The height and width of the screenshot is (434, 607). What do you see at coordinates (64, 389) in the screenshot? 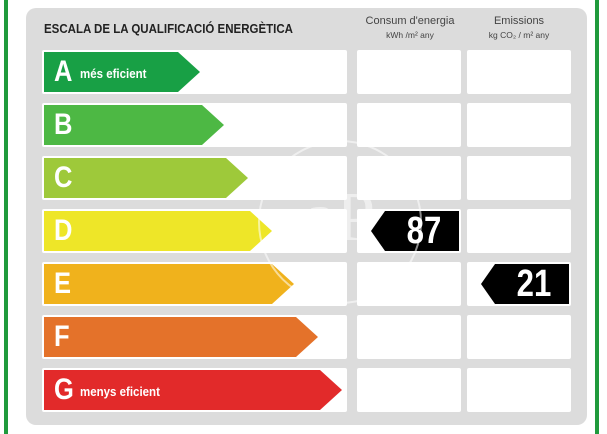
I see `energy-class-letter: G` at bounding box center [64, 389].